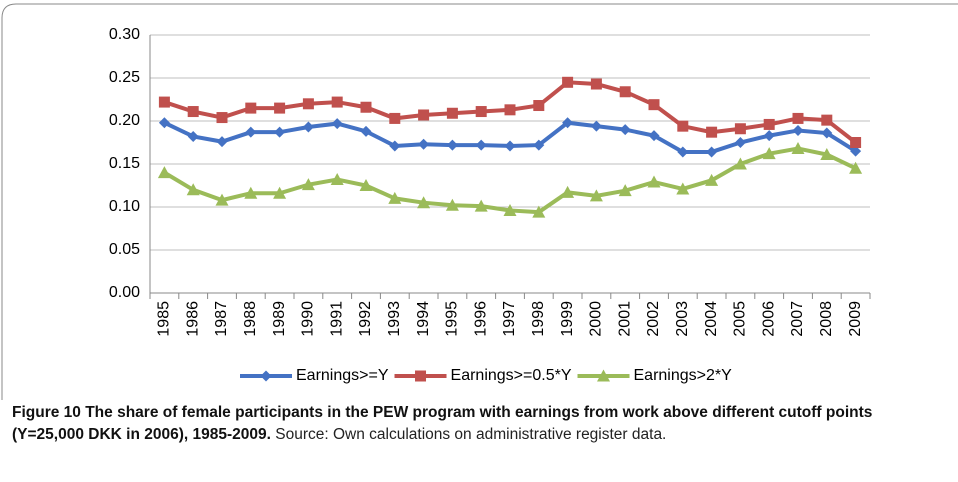  Describe the element at coordinates (336, 319) in the screenshot. I see `x-tick-label: 1991` at that location.